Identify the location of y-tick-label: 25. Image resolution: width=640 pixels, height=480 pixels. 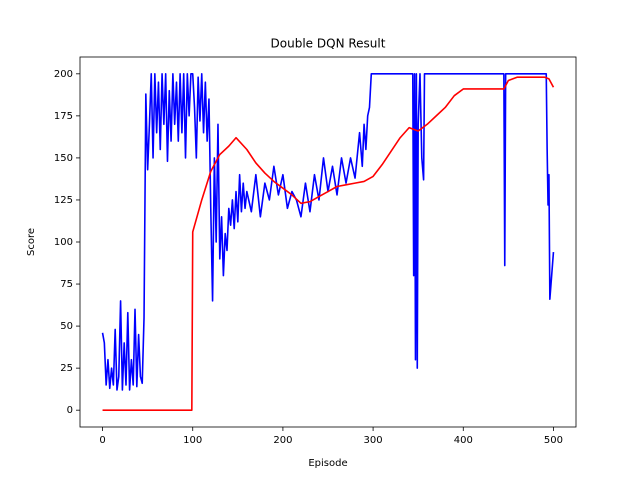
(66, 368).